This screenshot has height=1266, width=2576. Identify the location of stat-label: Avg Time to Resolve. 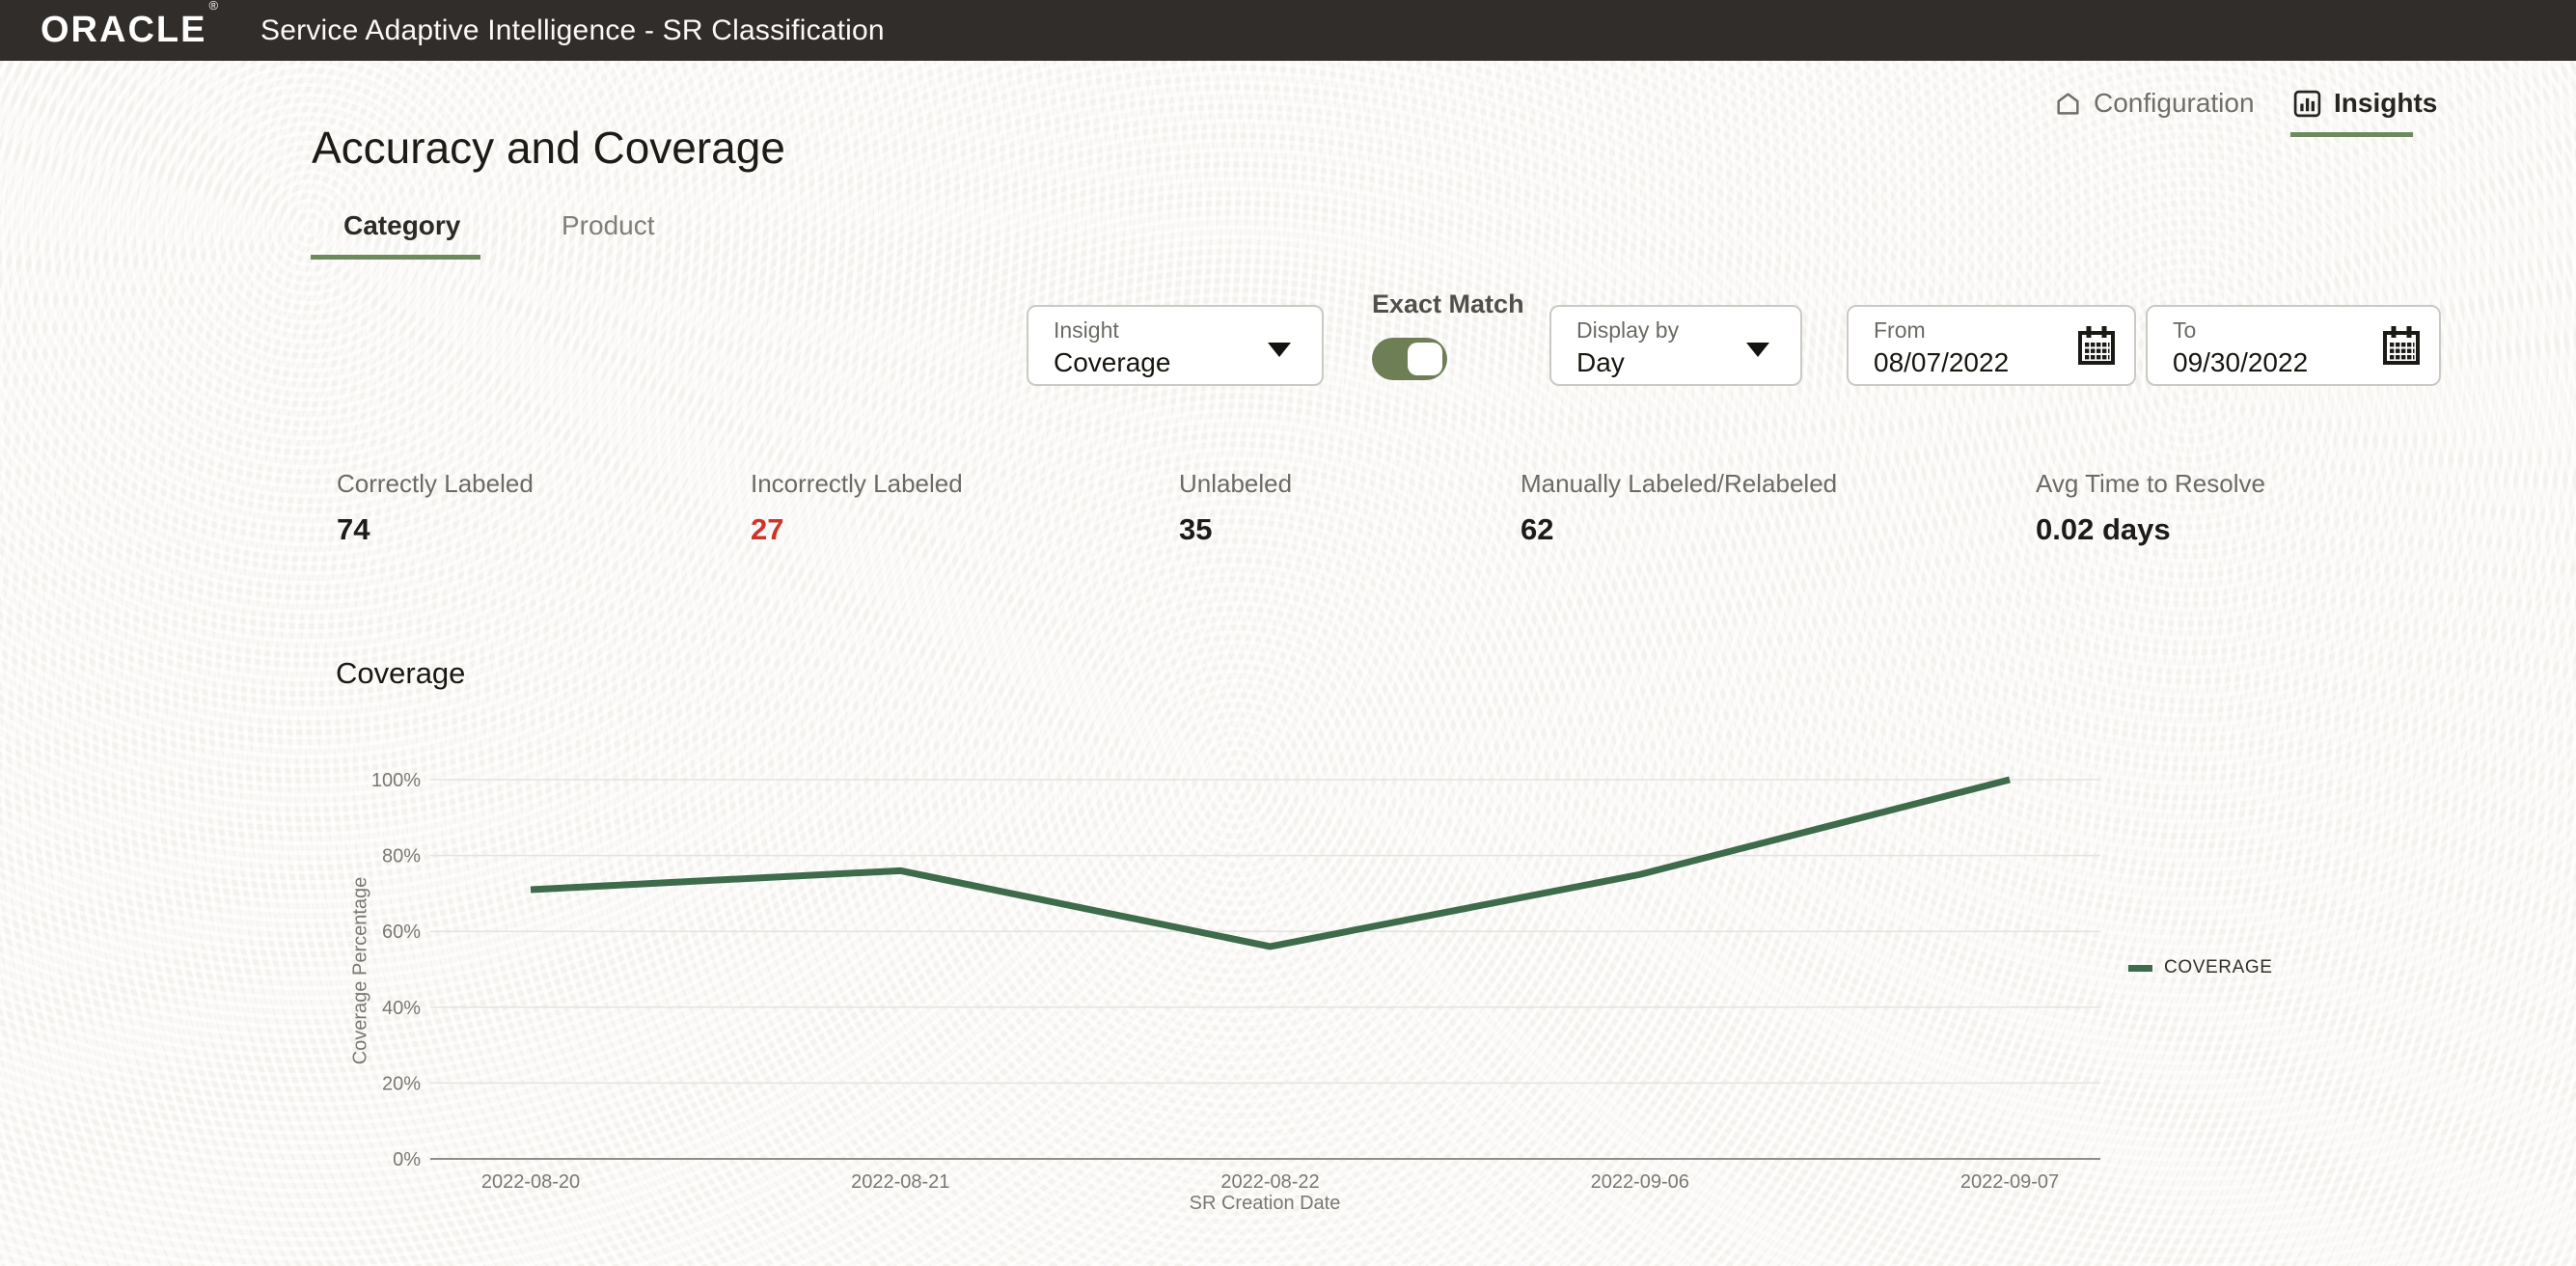
(2151, 483).